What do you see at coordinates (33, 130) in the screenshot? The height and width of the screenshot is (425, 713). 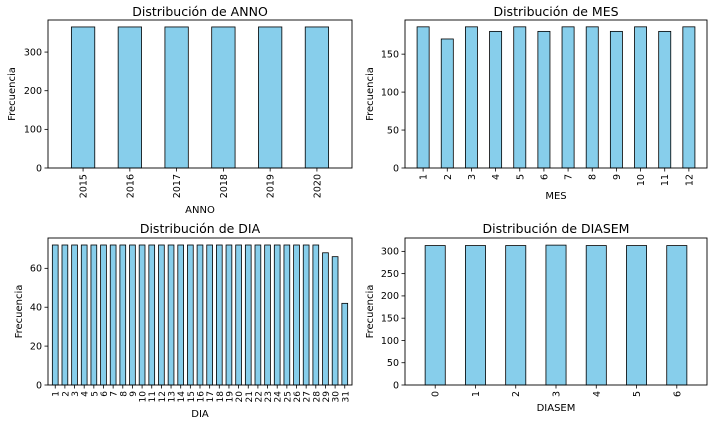 I see `chart-anno-ytick-label-100: 100` at bounding box center [33, 130].